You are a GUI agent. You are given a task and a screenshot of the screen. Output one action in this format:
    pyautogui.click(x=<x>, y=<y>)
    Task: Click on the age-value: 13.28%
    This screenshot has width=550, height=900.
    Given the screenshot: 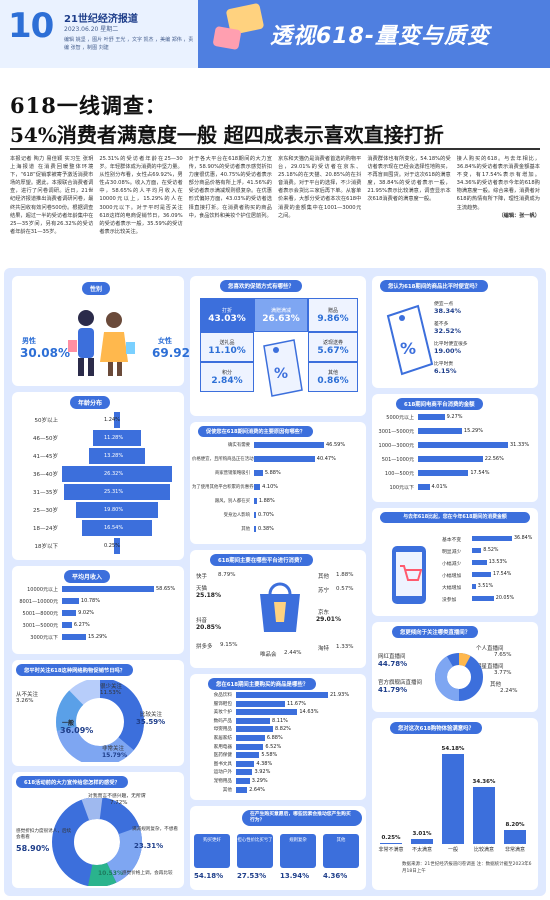 What is the action you would take?
    pyautogui.click(x=114, y=456)
    